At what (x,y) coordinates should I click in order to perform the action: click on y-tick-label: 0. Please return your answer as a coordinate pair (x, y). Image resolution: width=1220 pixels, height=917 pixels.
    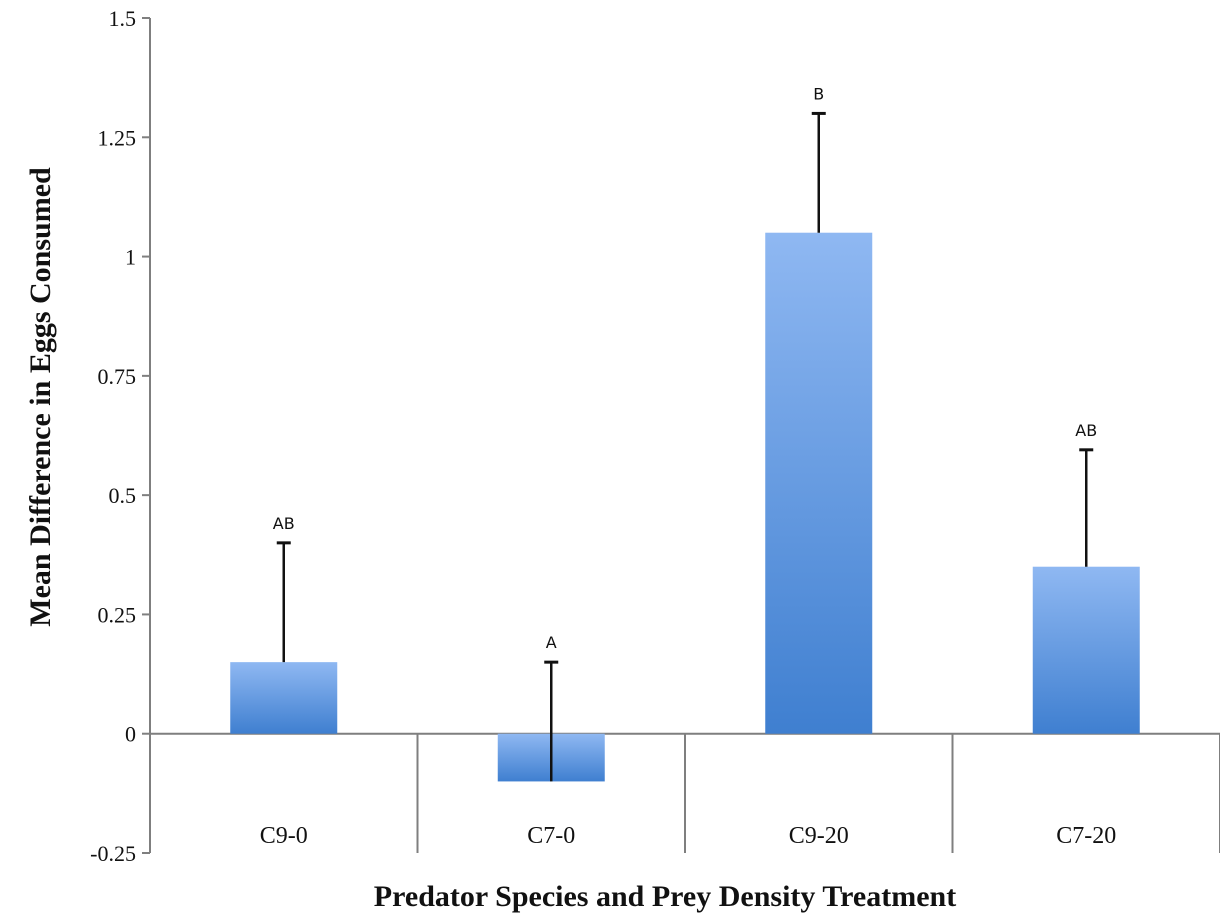
    Looking at the image, I should click on (130, 734).